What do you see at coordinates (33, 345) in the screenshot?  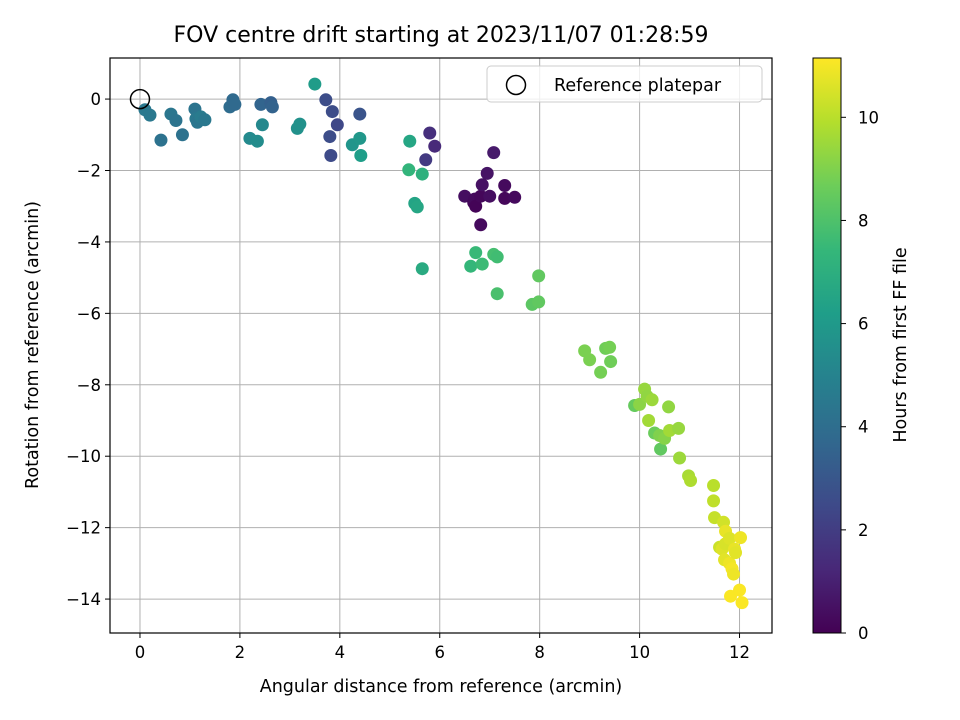 I see `y-axis-label: Rotation from reference (arcmin)` at bounding box center [33, 345].